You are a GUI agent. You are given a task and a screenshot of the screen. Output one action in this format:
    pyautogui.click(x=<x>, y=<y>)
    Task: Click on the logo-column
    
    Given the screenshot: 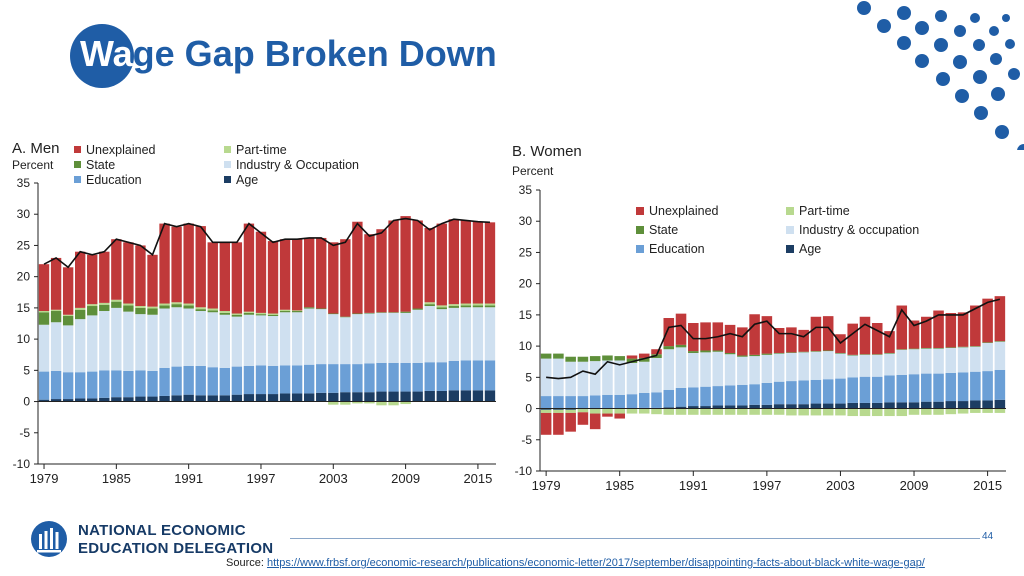 What is the action you would take?
    pyautogui.click(x=51, y=538)
    